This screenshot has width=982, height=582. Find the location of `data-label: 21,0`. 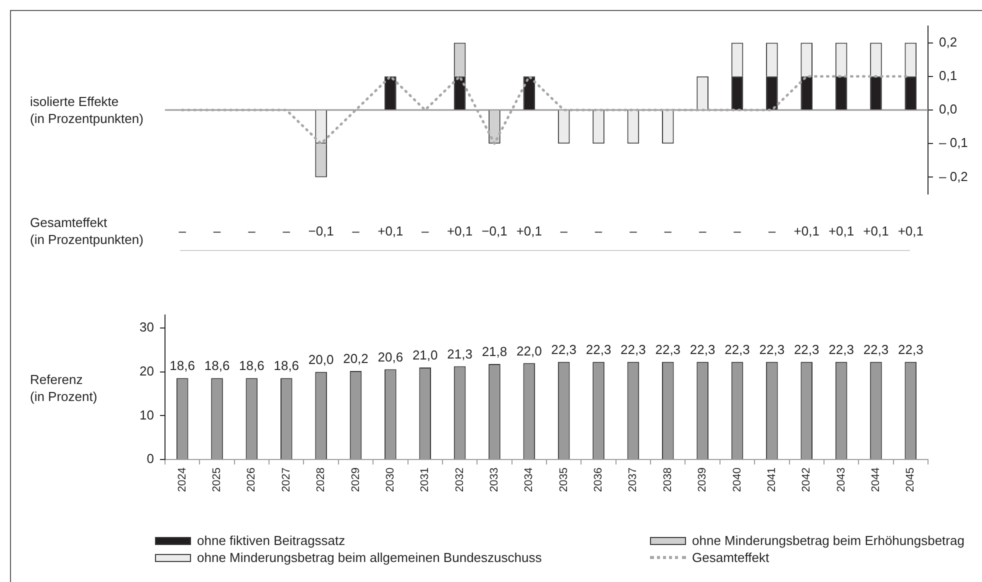

data-label: 21,0 is located at coordinates (425, 355).